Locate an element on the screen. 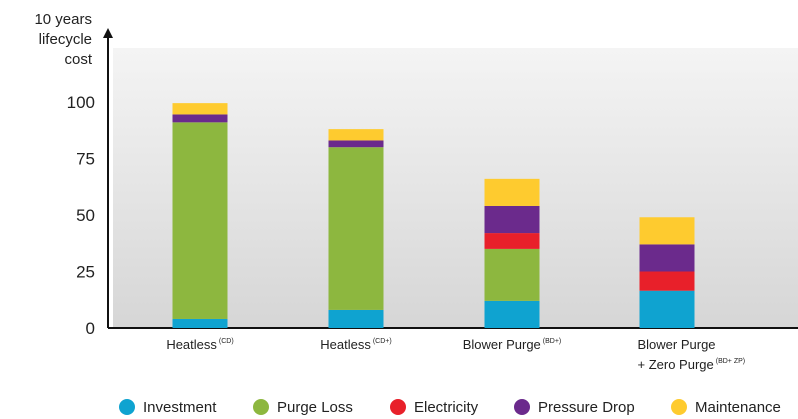 This screenshot has width=798, height=419. x-category-label: Heatless (CD+) is located at coordinates (355, 344).